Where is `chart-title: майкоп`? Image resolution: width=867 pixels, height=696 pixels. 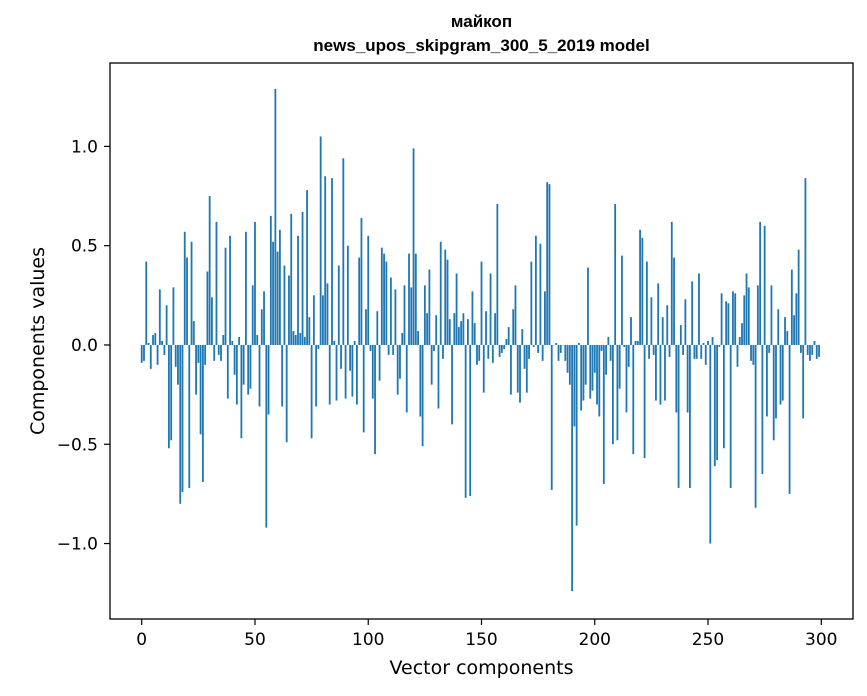 chart-title: майкоп is located at coordinates (481, 21).